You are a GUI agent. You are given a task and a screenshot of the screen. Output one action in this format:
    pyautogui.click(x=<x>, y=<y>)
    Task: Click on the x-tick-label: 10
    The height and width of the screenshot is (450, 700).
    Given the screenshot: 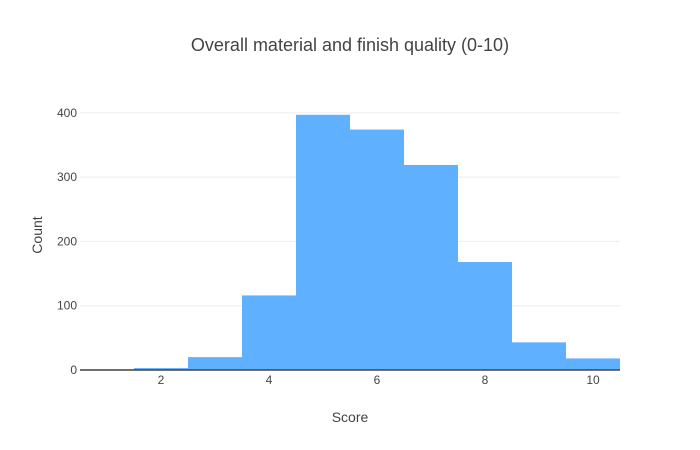 What is the action you would take?
    pyautogui.click(x=593, y=380)
    